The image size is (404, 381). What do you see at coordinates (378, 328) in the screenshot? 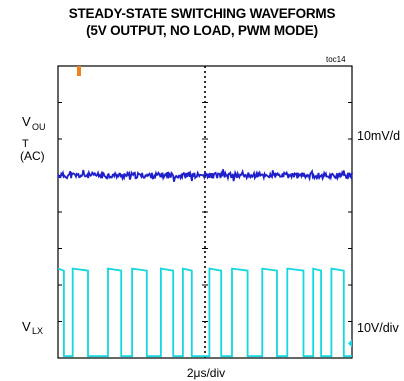
I see `vlx-scale: 10V/div` at bounding box center [378, 328].